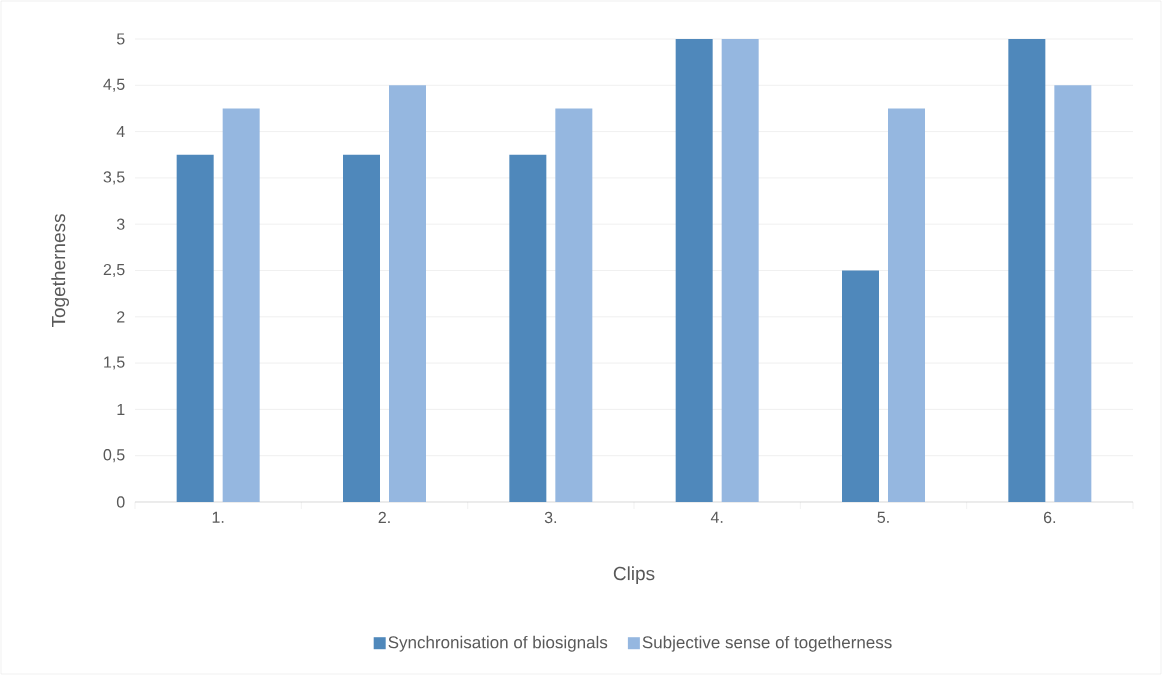  I want to click on y-tick-label: 2, so click(121, 317).